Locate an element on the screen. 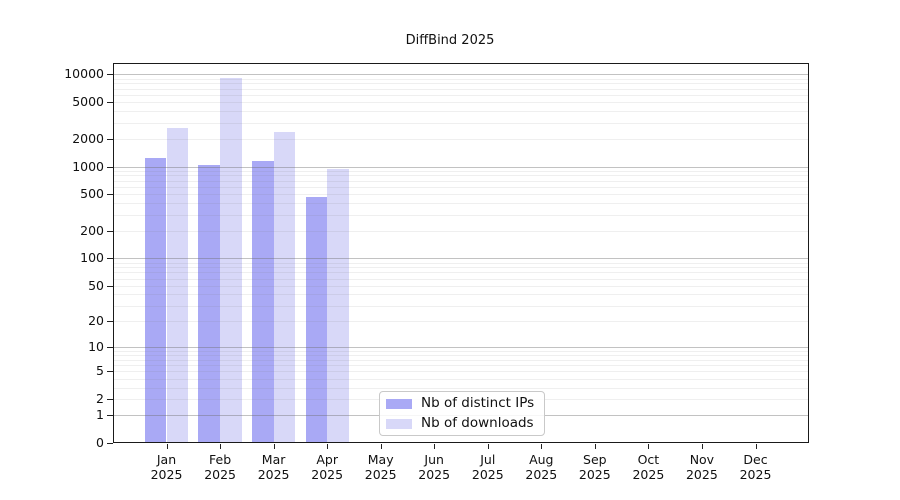 The image size is (900, 500). y-tick-label-10000: 10000 is located at coordinates (84, 74).